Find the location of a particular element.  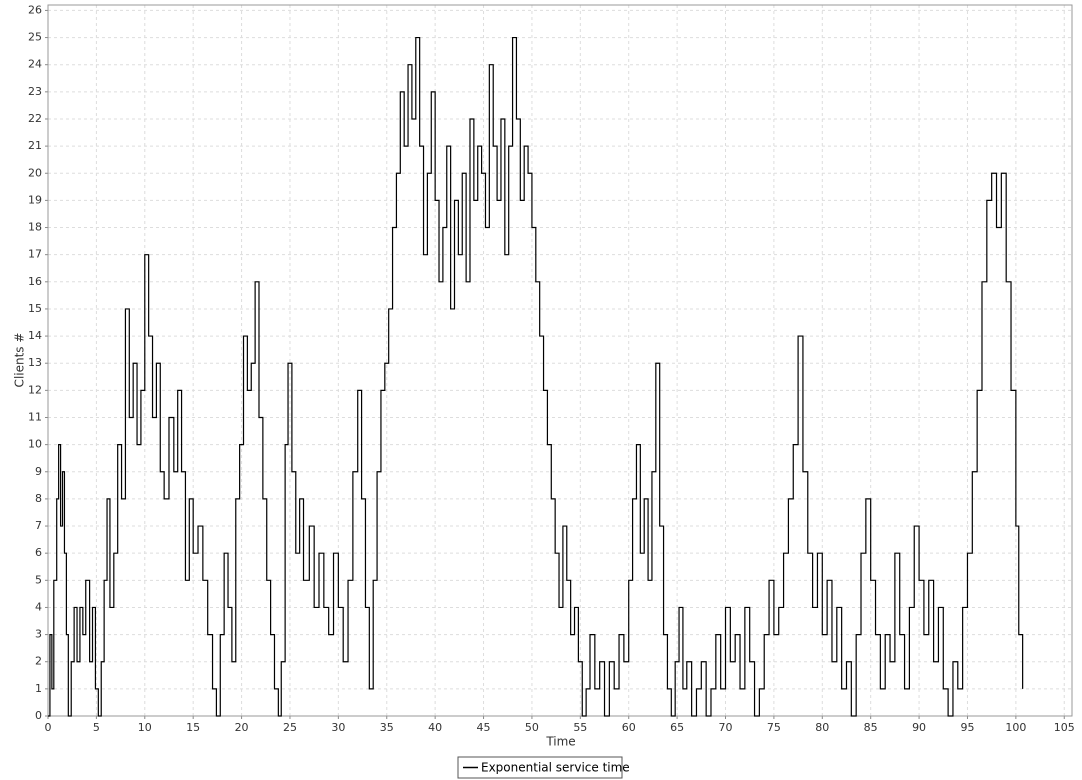

y-tick-label: 13 is located at coordinates (35, 362).